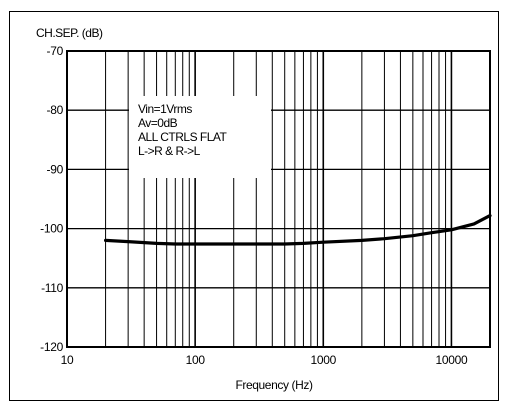 This screenshot has height=406, width=506. I want to click on annotation-box, so click(200, 137).